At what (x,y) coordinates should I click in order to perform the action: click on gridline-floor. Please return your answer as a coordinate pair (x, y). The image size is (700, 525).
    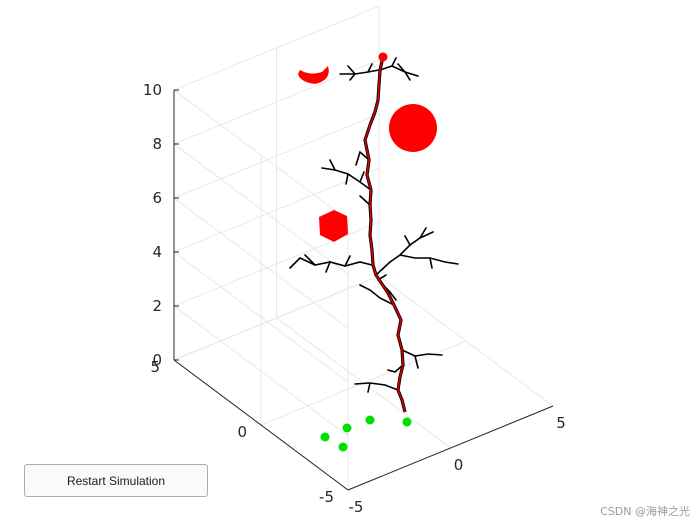
    Looking at the image, I should click on (276, 318).